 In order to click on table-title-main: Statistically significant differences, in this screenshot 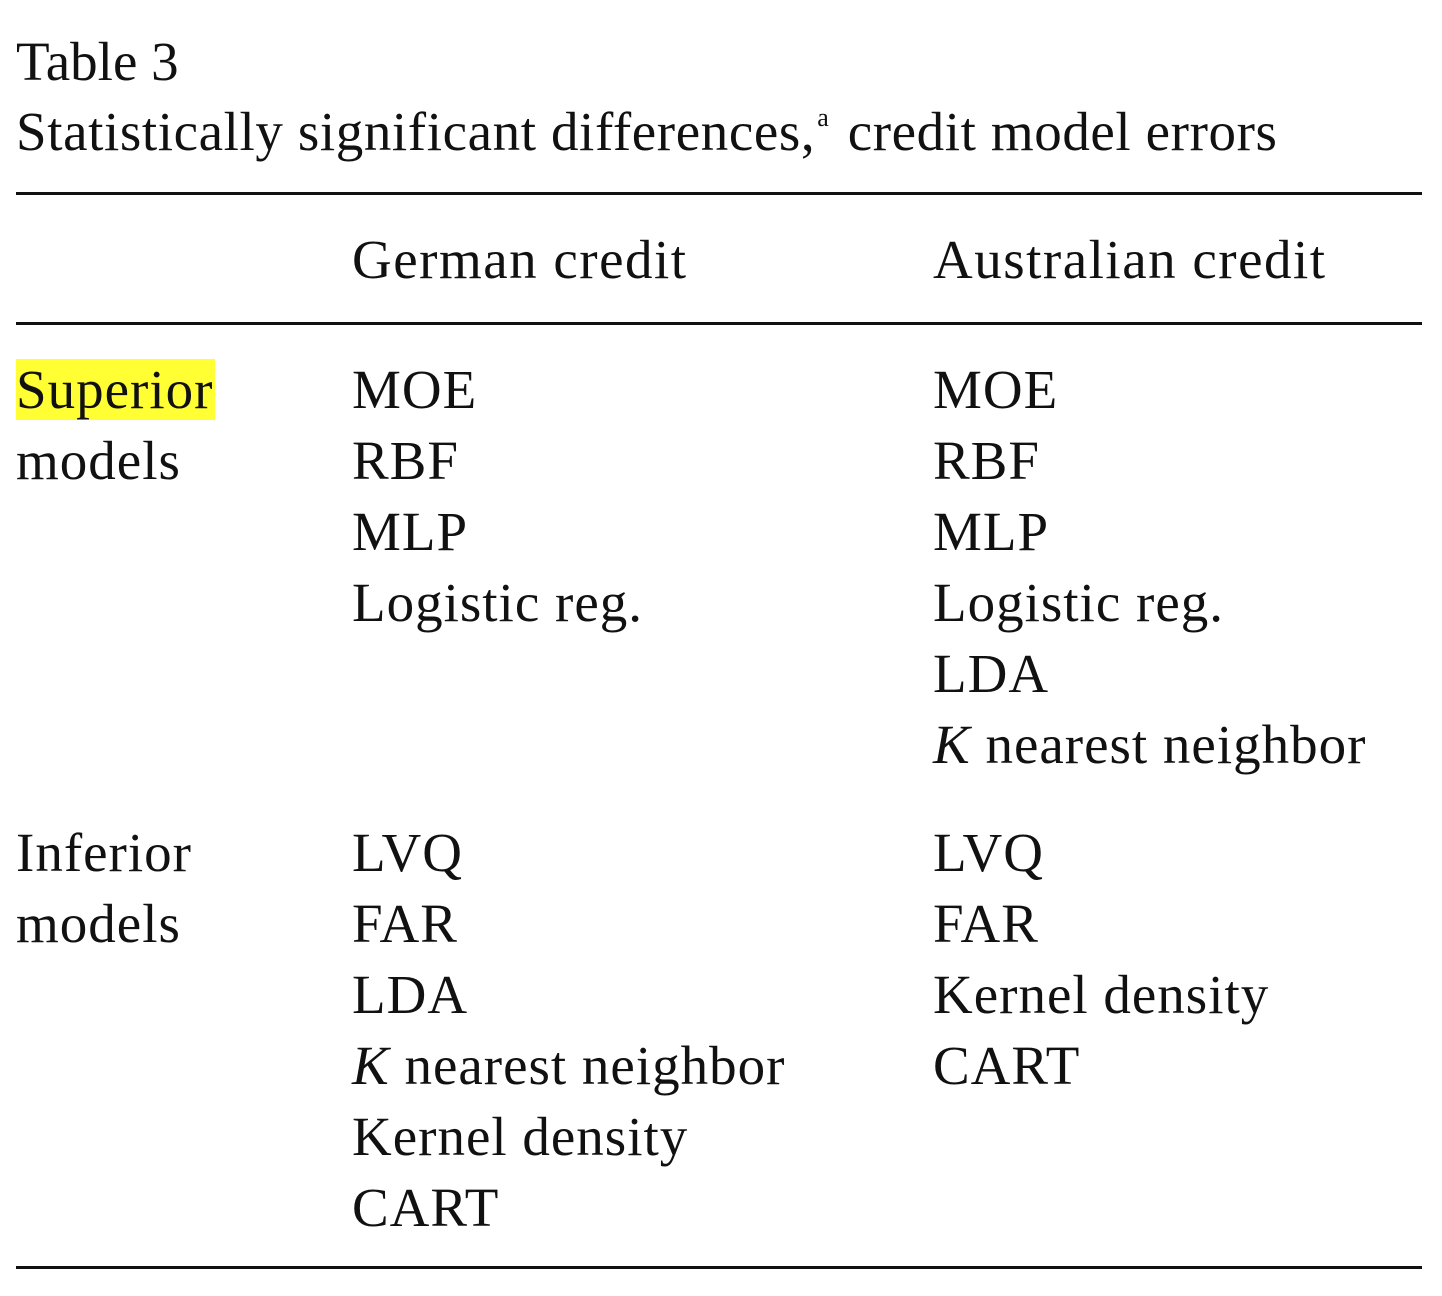, I will do `click(416, 131)`.